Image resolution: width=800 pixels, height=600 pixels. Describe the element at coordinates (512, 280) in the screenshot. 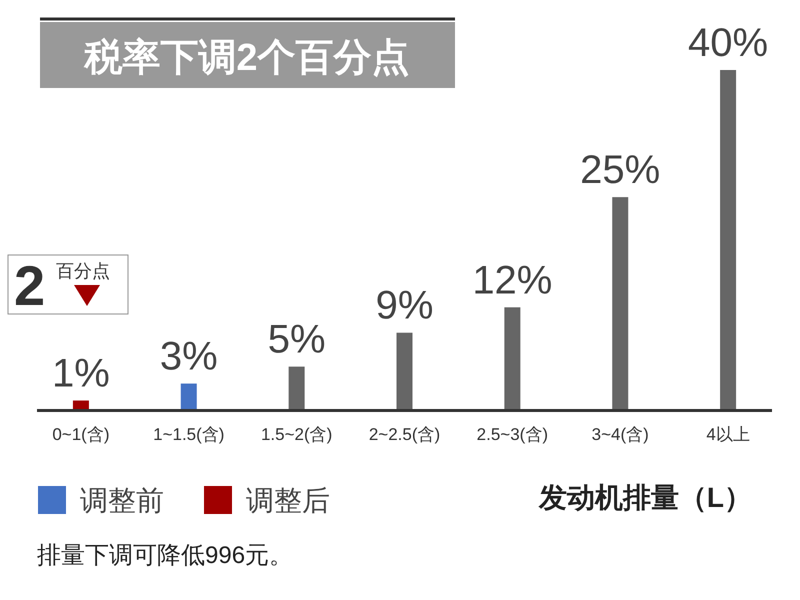

I see `data-label: 12%` at that location.